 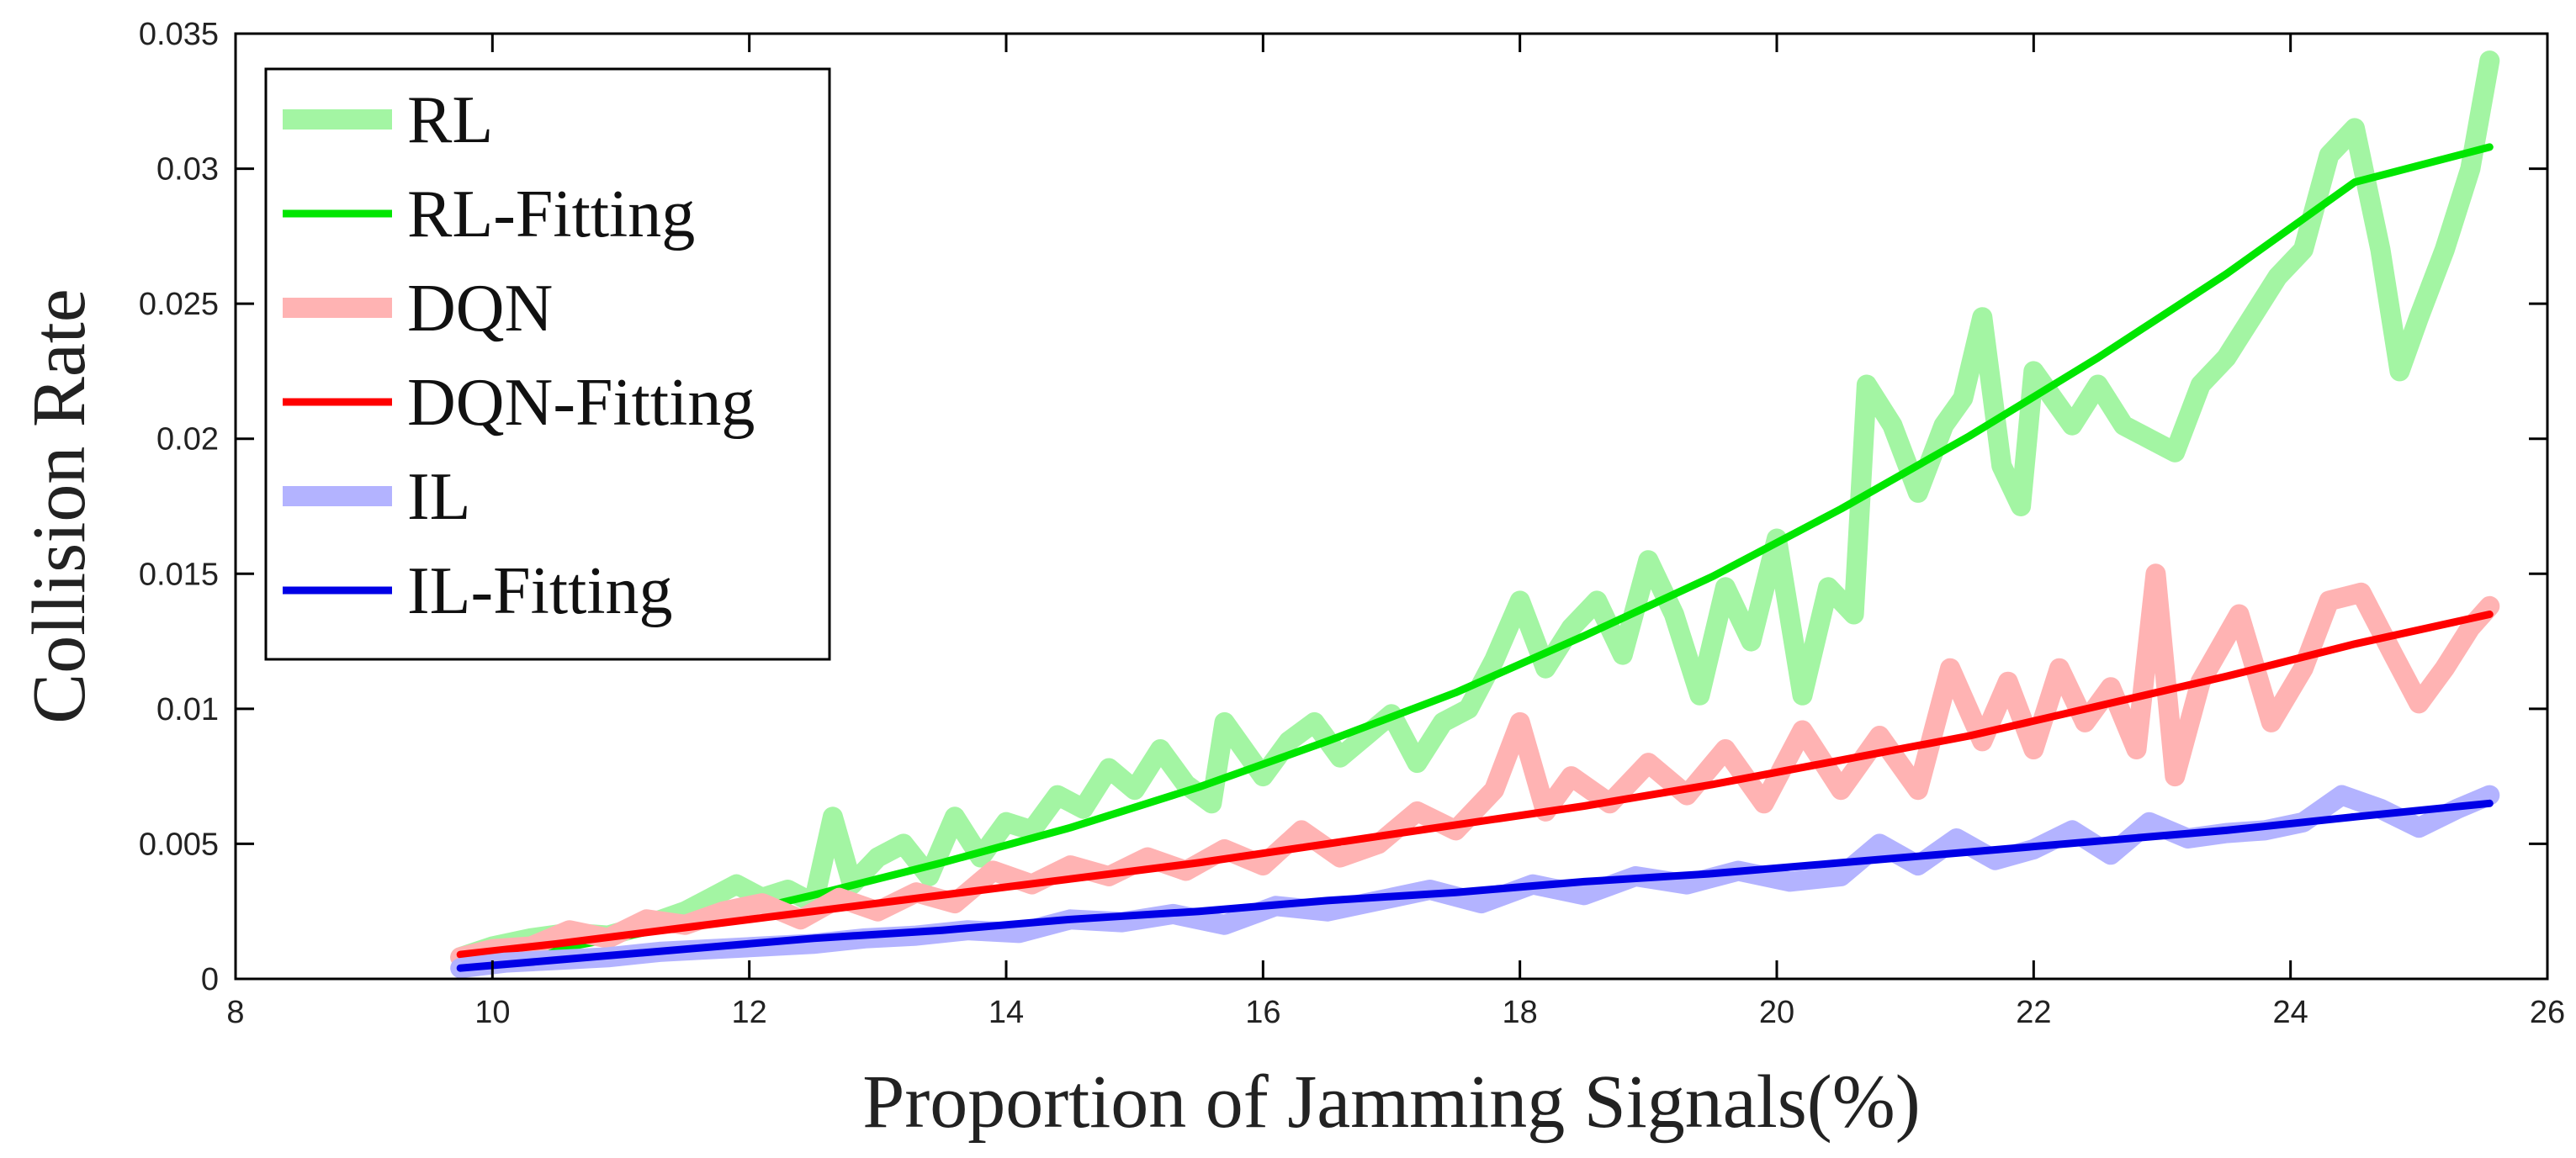 What do you see at coordinates (1475, 885) in the screenshot?
I see `series-line-il-fitting` at bounding box center [1475, 885].